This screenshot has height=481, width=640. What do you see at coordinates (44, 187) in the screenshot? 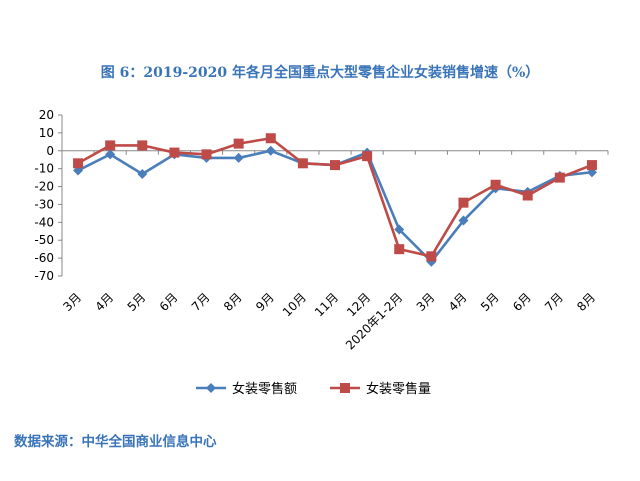
I see `y-tick-label: -20` at bounding box center [44, 187].